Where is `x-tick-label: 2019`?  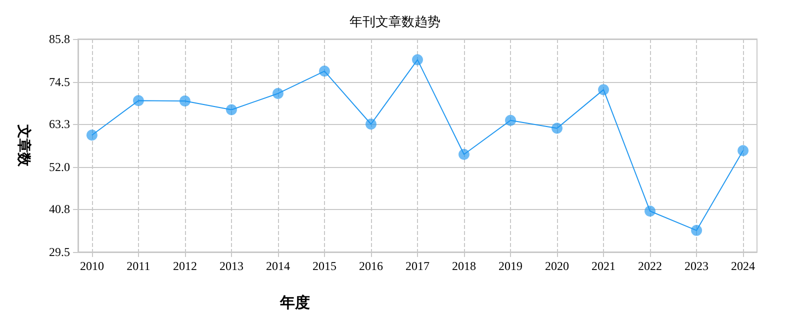 x-tick-label: 2019 is located at coordinates (510, 266).